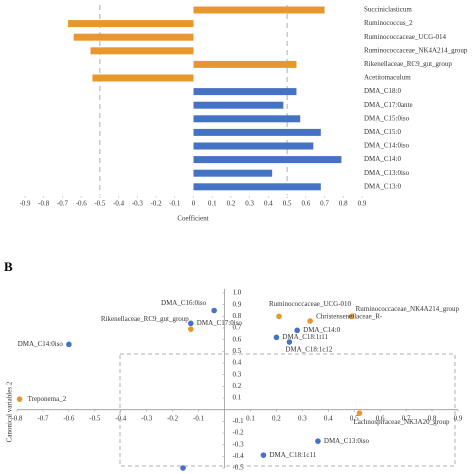  Describe the element at coordinates (192, 219) in the screenshot. I see `x-axis-label: Coefficient` at that location.